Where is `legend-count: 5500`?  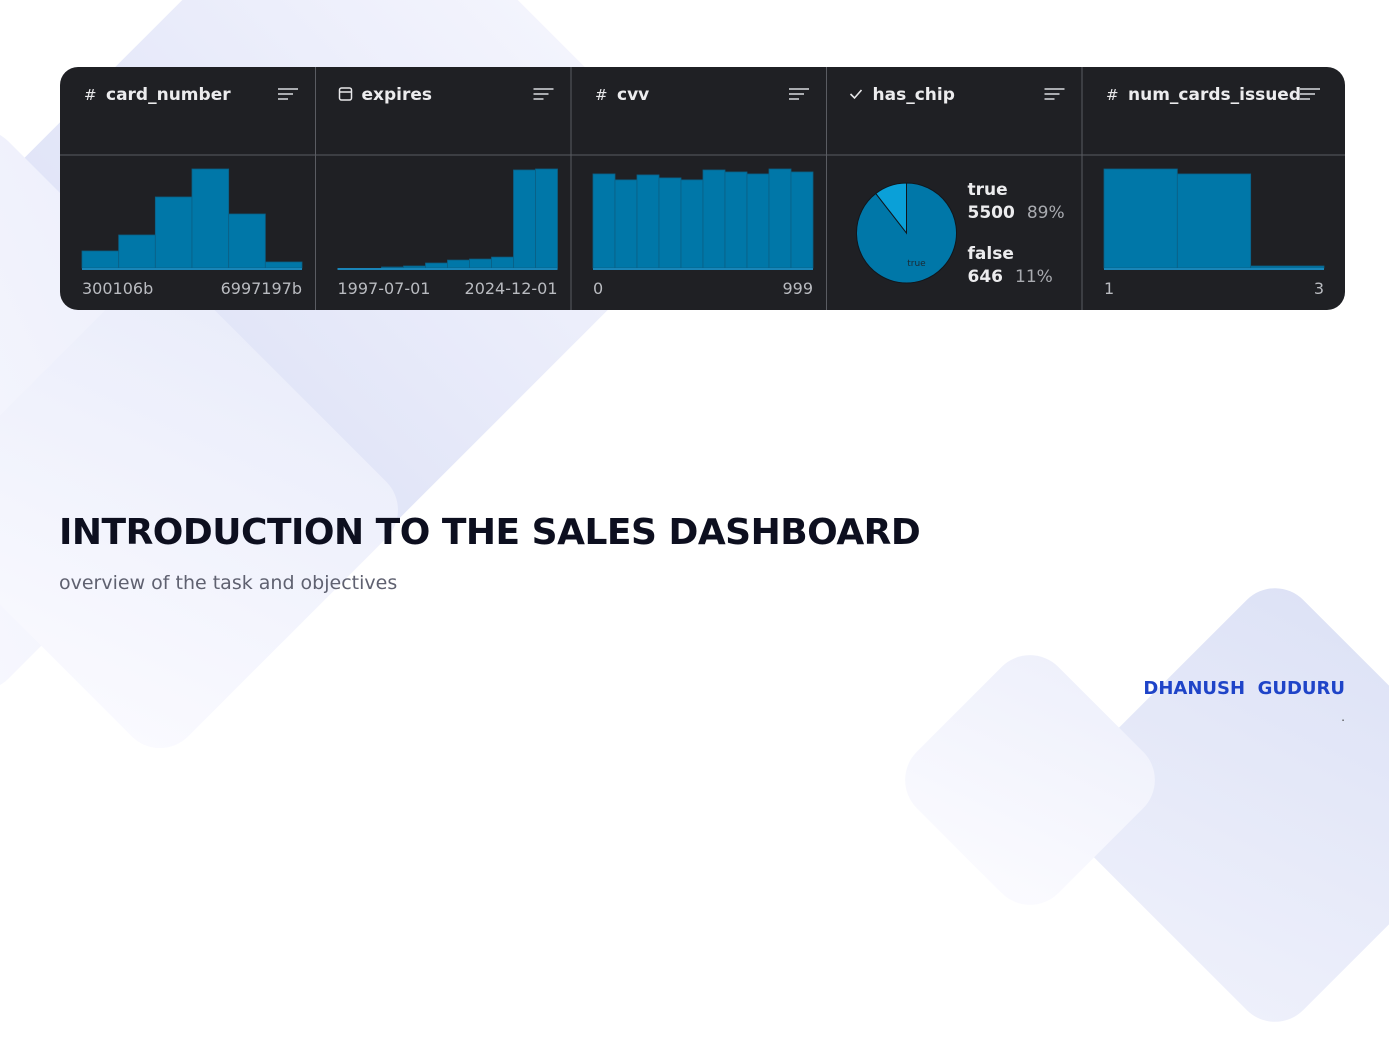 legend-count: 5500 is located at coordinates (991, 213).